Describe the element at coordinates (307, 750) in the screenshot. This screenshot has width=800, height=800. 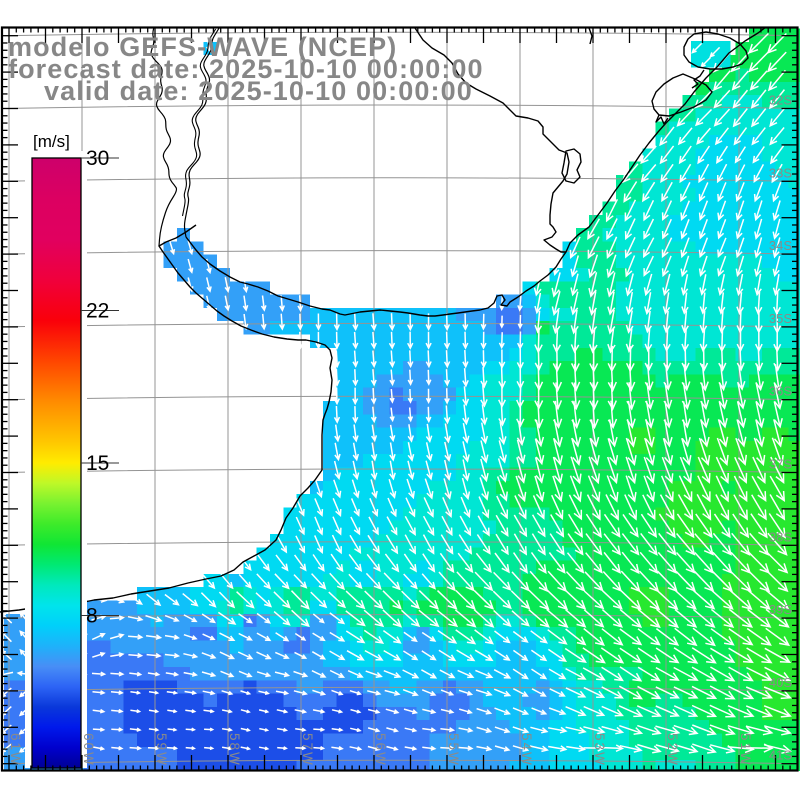
I see `svg-text: 57W` at that location.